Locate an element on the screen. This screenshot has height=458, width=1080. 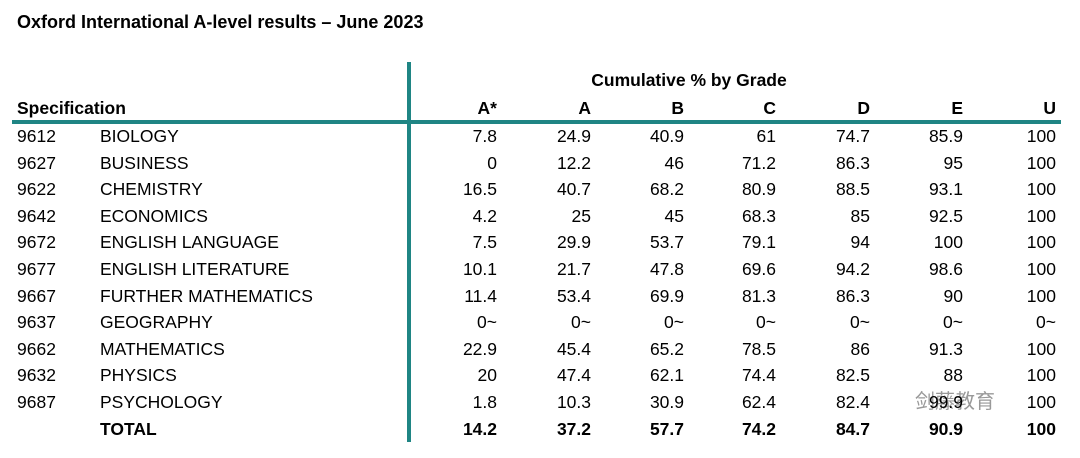
vertical-rule is located at coordinates (409, 252).